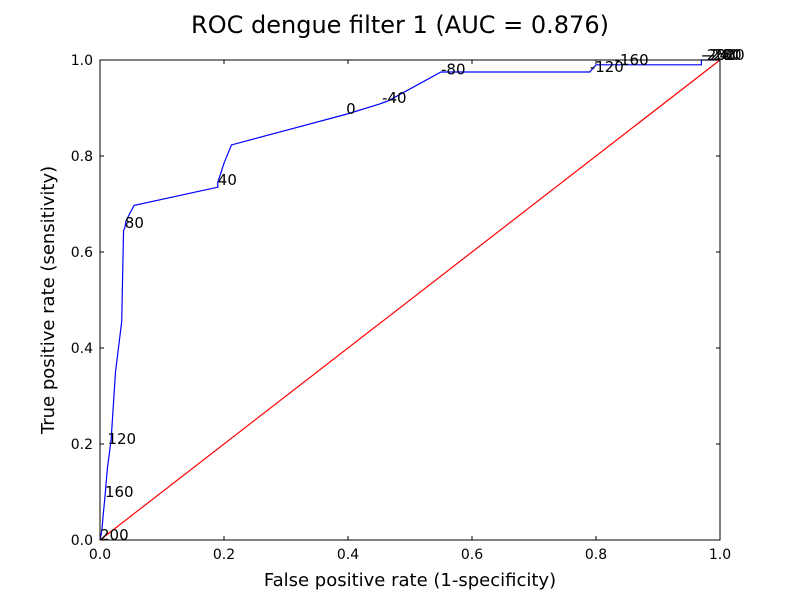 The width and height of the screenshot is (800, 604). Describe the element at coordinates (410, 580) in the screenshot. I see `x-axis-label: False positive rate (1-specificity)` at that location.